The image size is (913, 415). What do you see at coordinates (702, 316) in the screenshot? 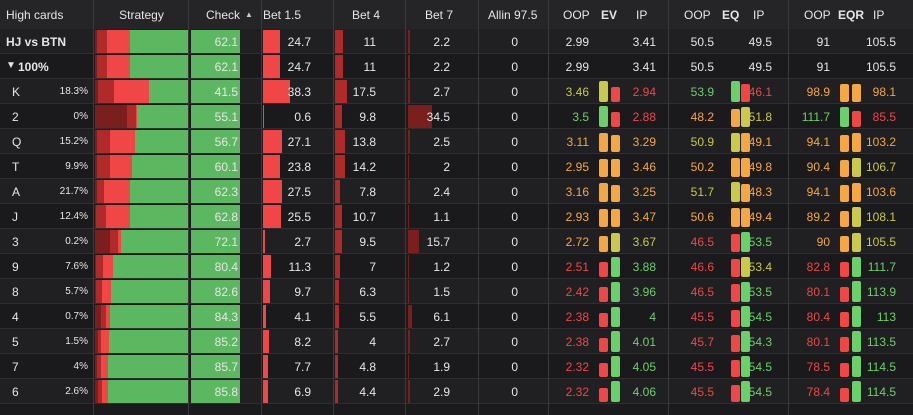
I see `eq-oop-value-text: 45.5` at bounding box center [702, 316].